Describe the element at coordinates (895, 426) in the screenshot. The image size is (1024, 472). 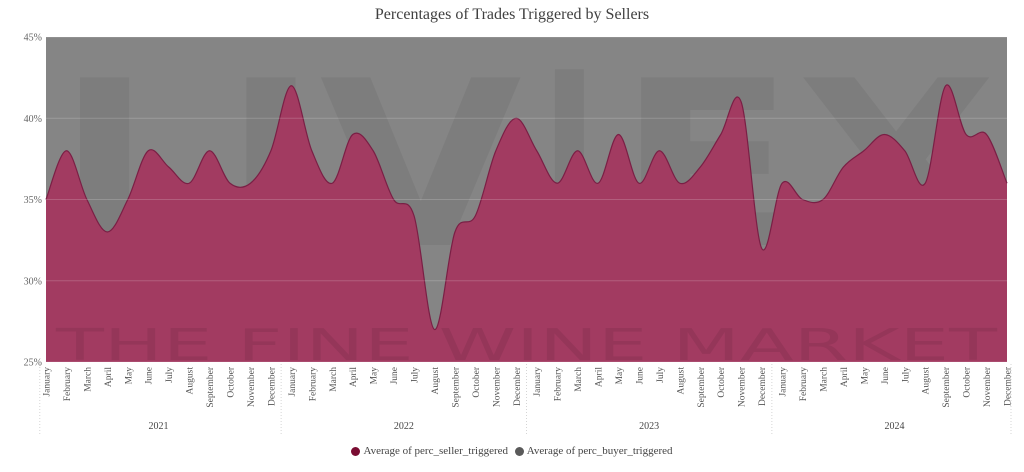
I see `year-label: 2024` at that location.